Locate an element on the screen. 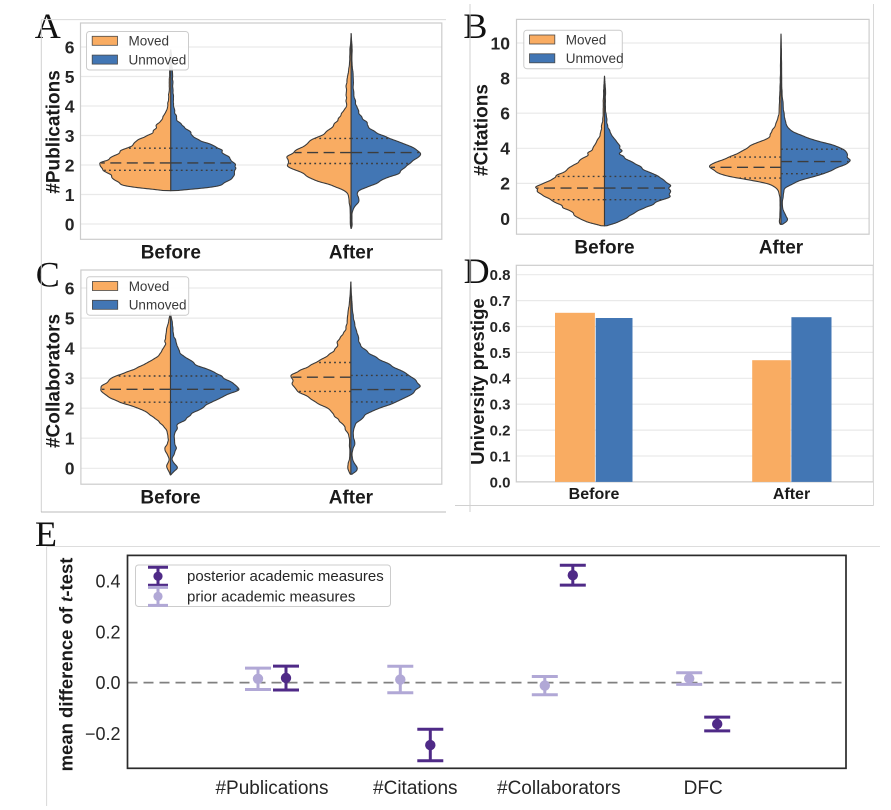 Image resolution: width=891 pixels, height=810 pixels. svg-text: posterior academic measures is located at coordinates (285, 576).